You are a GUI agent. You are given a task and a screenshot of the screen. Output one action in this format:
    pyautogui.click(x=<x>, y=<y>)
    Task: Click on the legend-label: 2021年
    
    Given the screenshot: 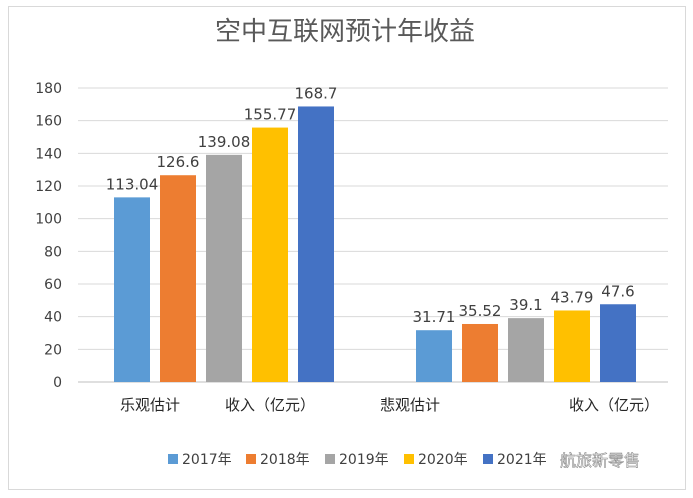 What is the action you would take?
    pyautogui.click(x=522, y=460)
    